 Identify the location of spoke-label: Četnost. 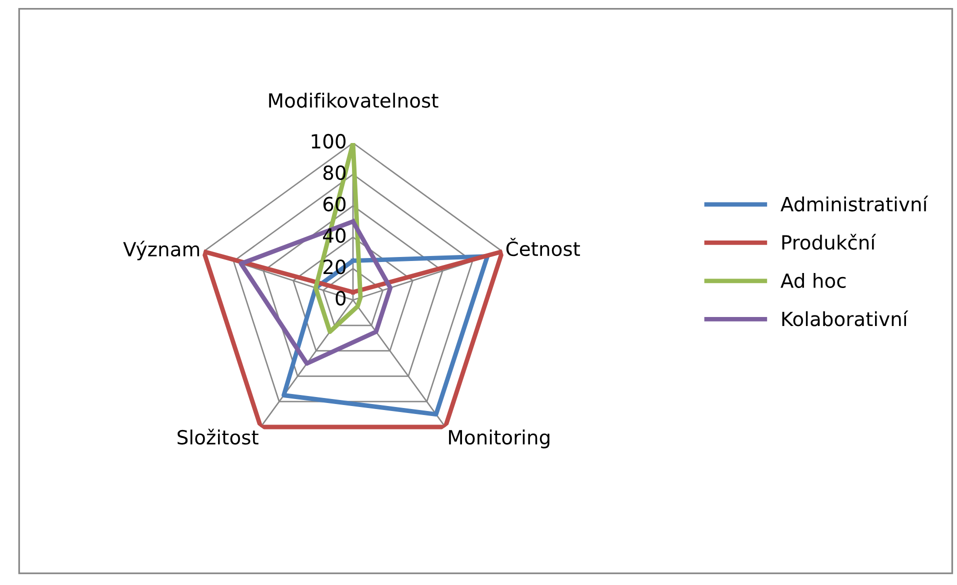
(543, 247).